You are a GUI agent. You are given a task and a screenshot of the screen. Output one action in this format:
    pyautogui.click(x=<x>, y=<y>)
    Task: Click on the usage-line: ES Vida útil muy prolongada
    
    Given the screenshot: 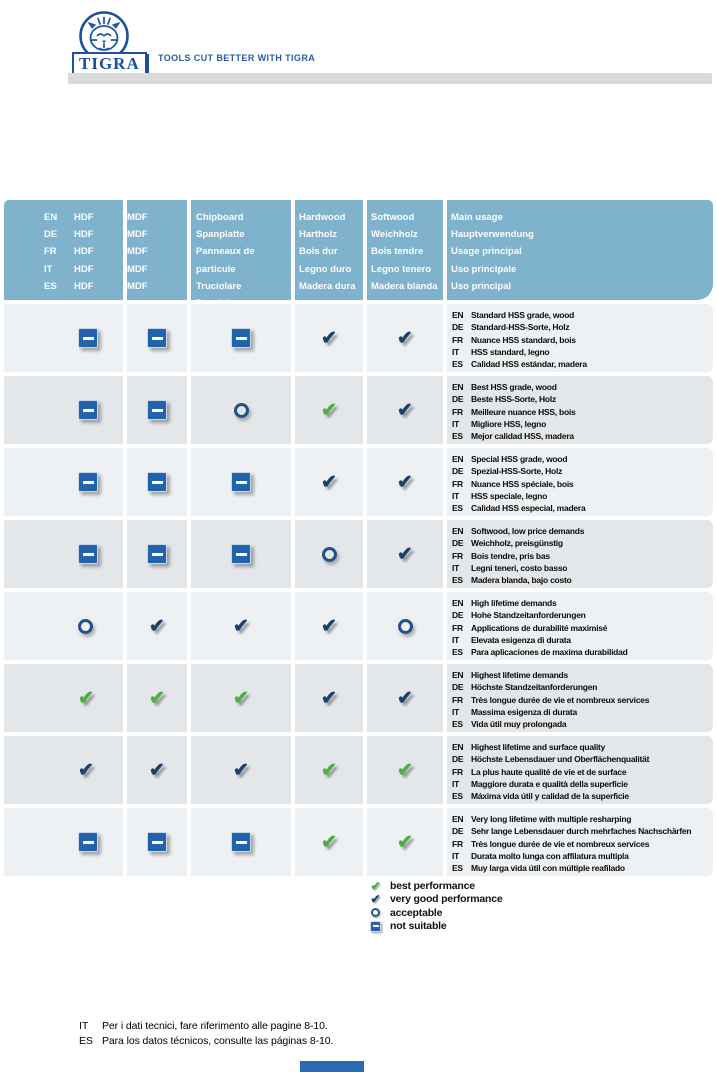 What is the action you would take?
    pyautogui.click(x=581, y=724)
    